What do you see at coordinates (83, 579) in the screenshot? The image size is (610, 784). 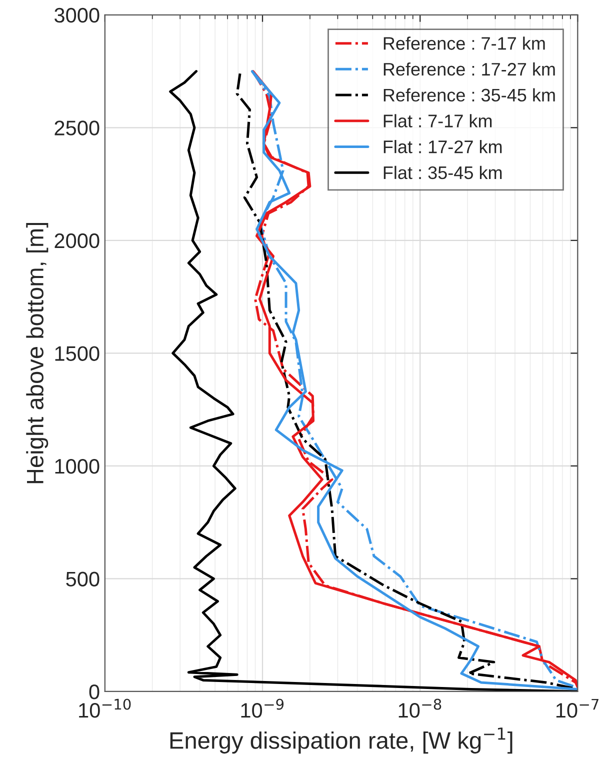 I see `y-tick-label: 500` at bounding box center [83, 579].